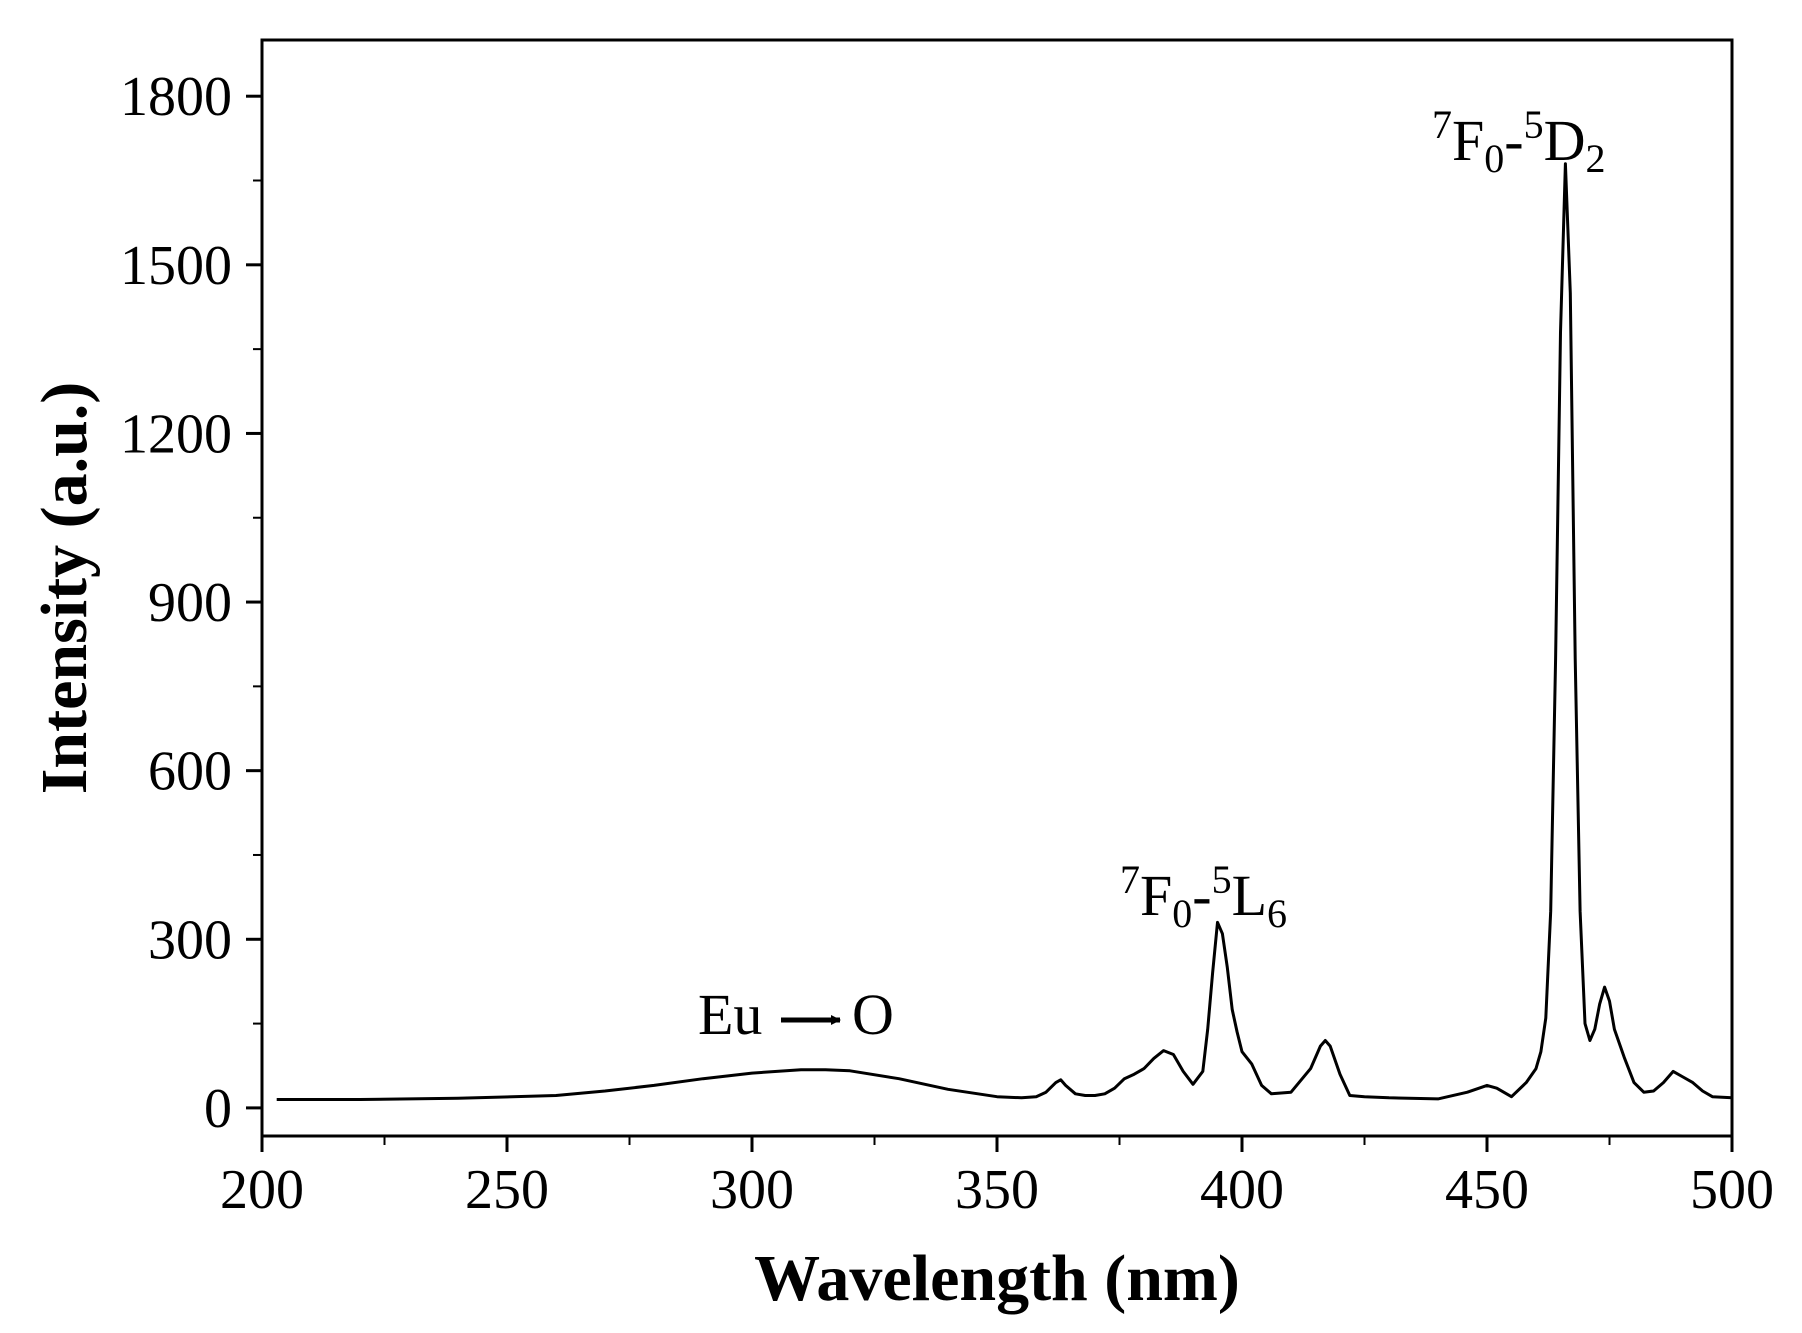 This screenshot has height=1333, width=1802. I want to click on svg-text: 7F0-5D2, so click(1518, 141).